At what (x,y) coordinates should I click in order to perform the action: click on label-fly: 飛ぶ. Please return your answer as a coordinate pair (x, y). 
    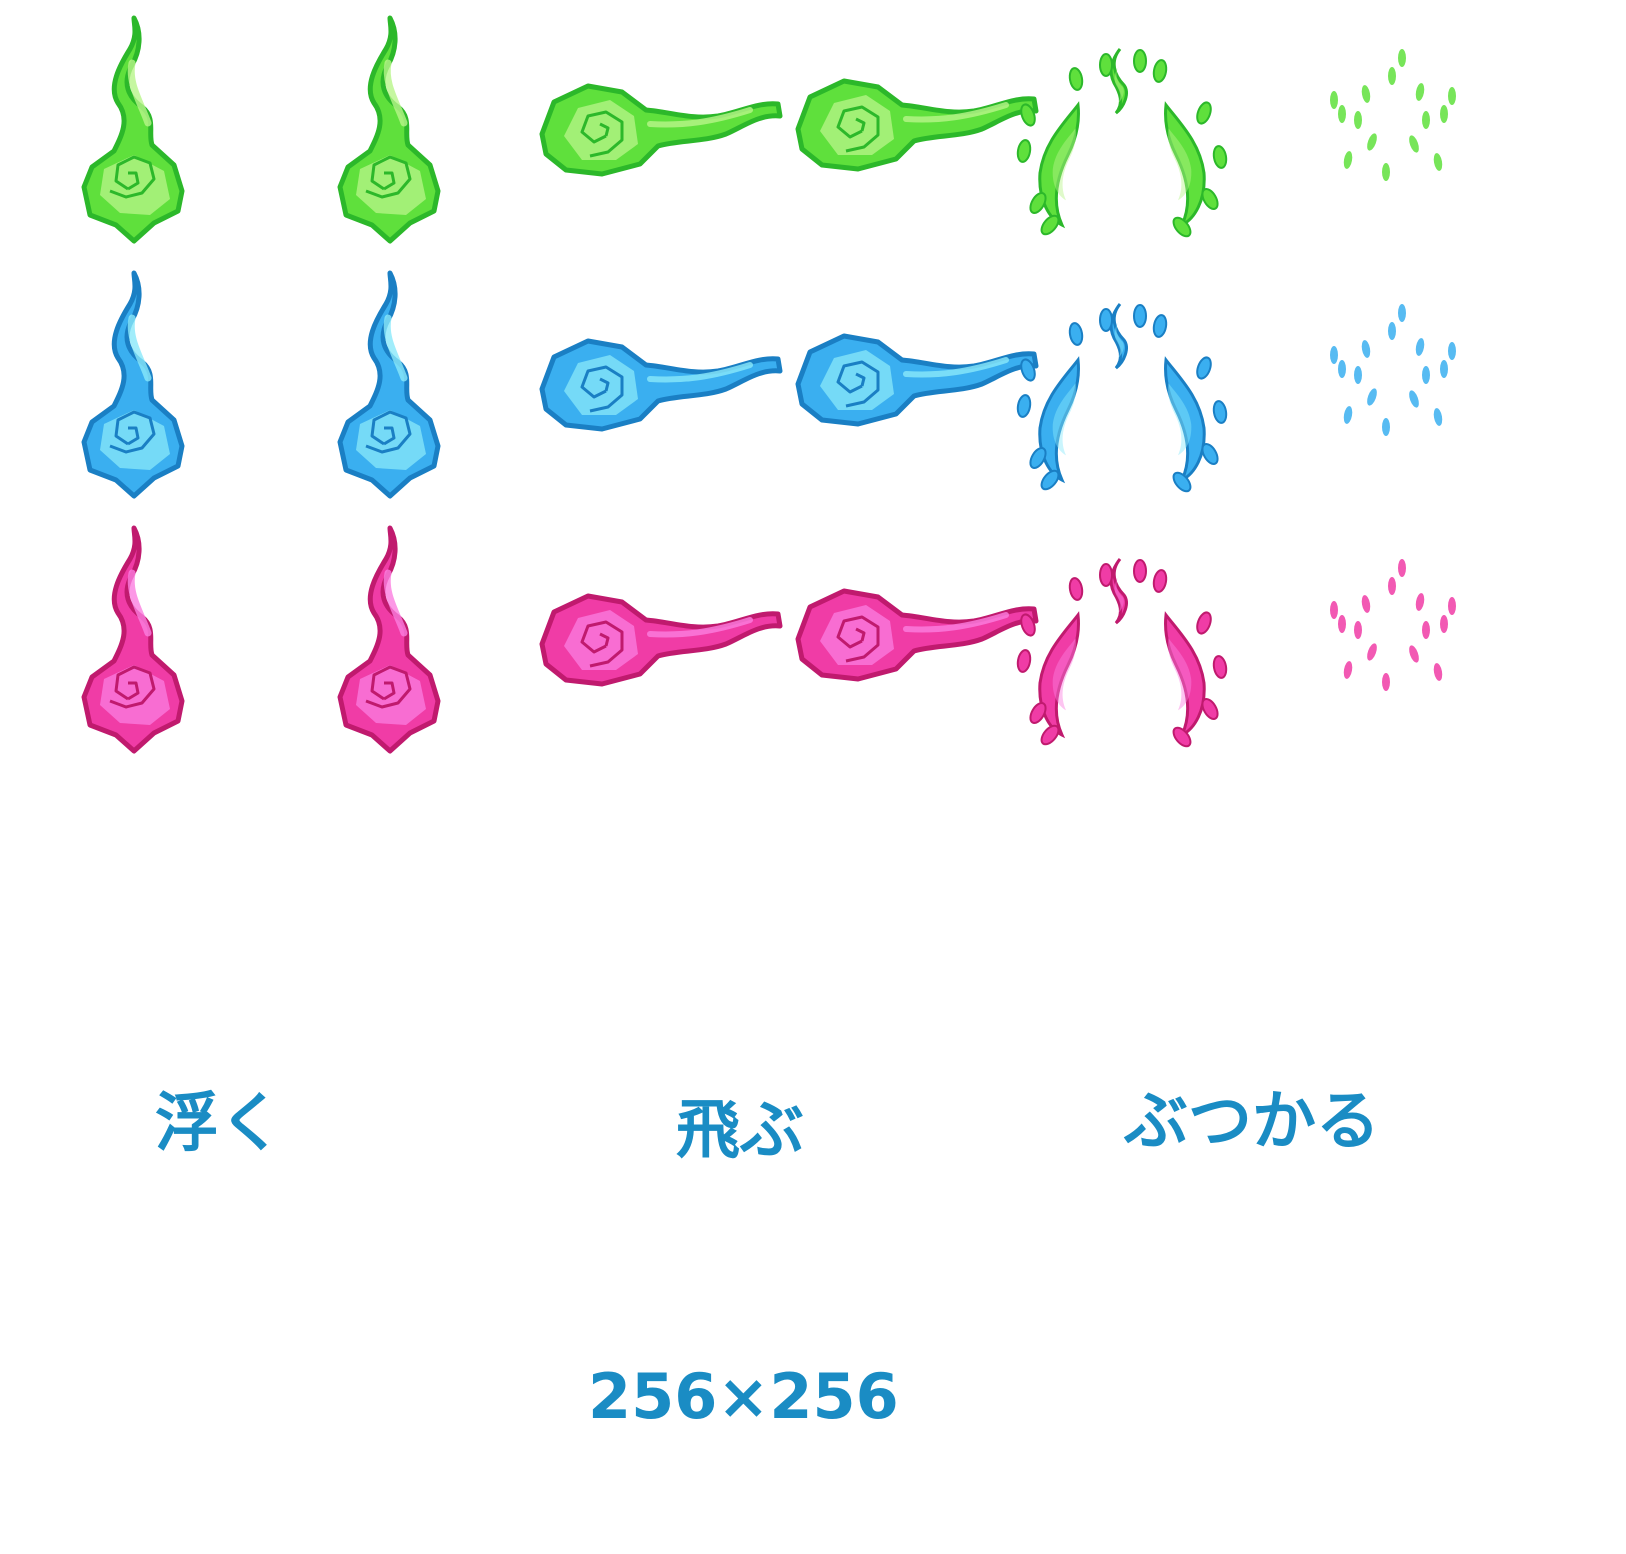
    Looking at the image, I should click on (740, 1131).